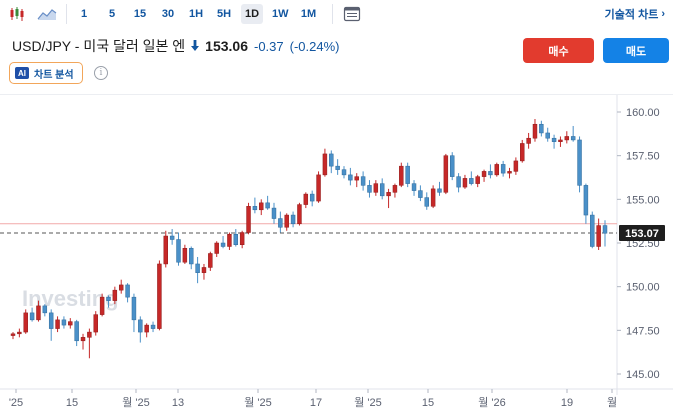 The height and width of the screenshot is (417, 673). I want to click on current-price-label: 153.07, so click(642, 234).